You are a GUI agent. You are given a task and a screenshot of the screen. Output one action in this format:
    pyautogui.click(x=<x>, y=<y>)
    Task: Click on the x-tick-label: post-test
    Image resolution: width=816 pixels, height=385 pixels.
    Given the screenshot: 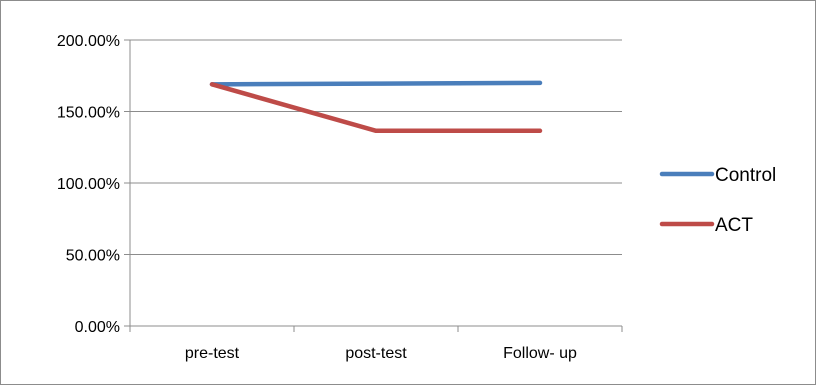 What is the action you would take?
    pyautogui.click(x=376, y=353)
    